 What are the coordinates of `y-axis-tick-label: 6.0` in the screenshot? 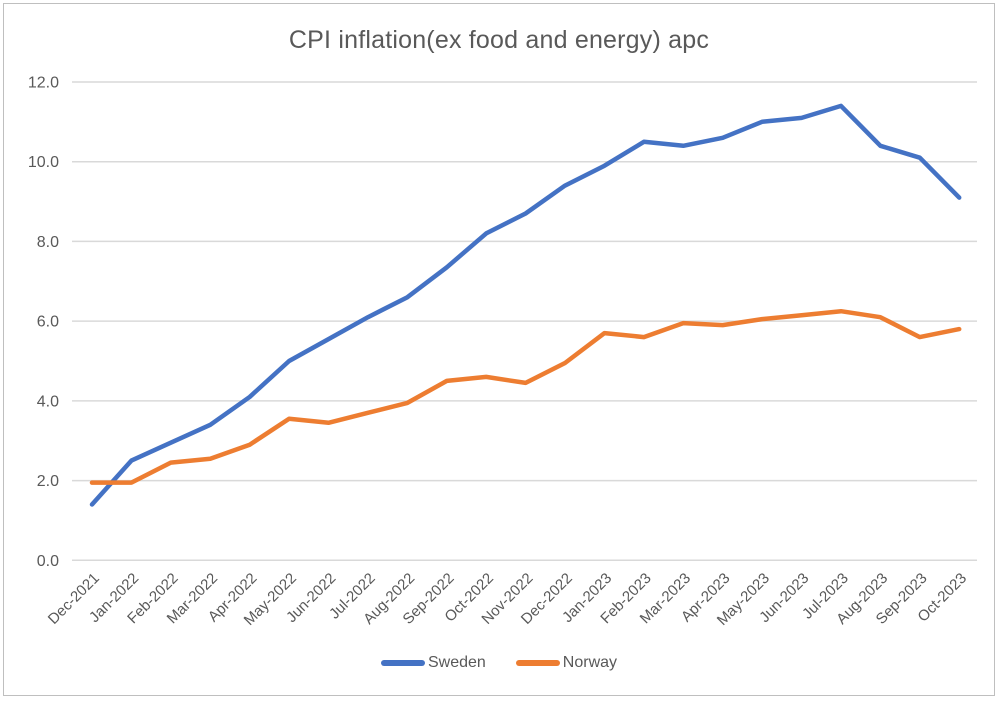 It's located at (48, 322).